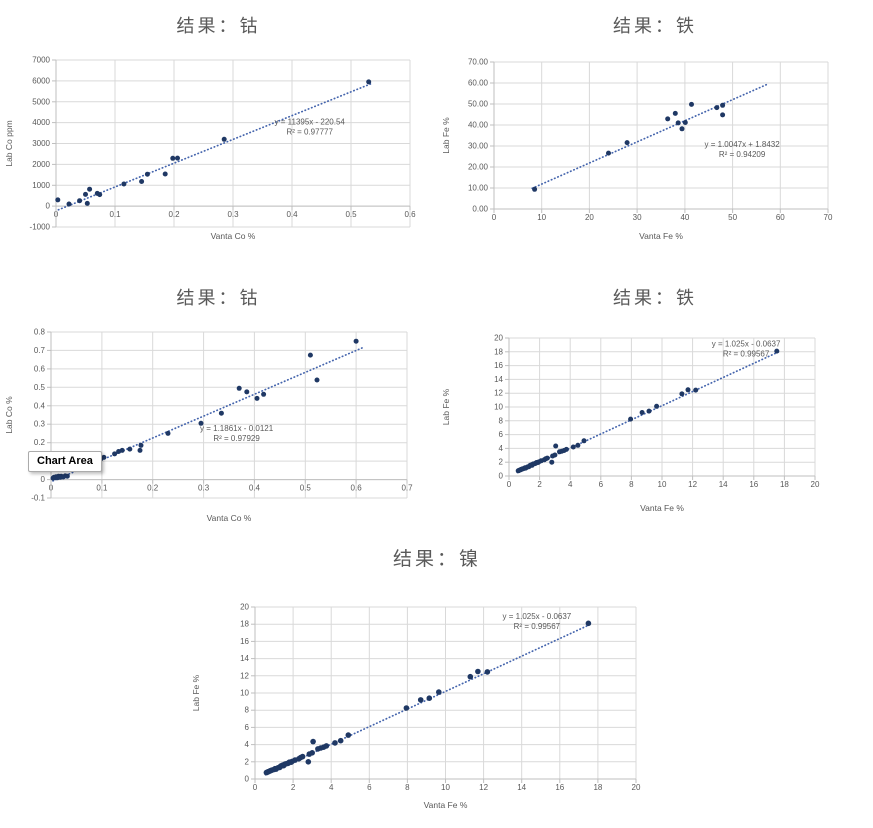 This screenshot has height=828, width=873. What do you see at coordinates (537, 616) in the screenshot?
I see `equation-label: y = 1.025x - 0.0637` at bounding box center [537, 616].